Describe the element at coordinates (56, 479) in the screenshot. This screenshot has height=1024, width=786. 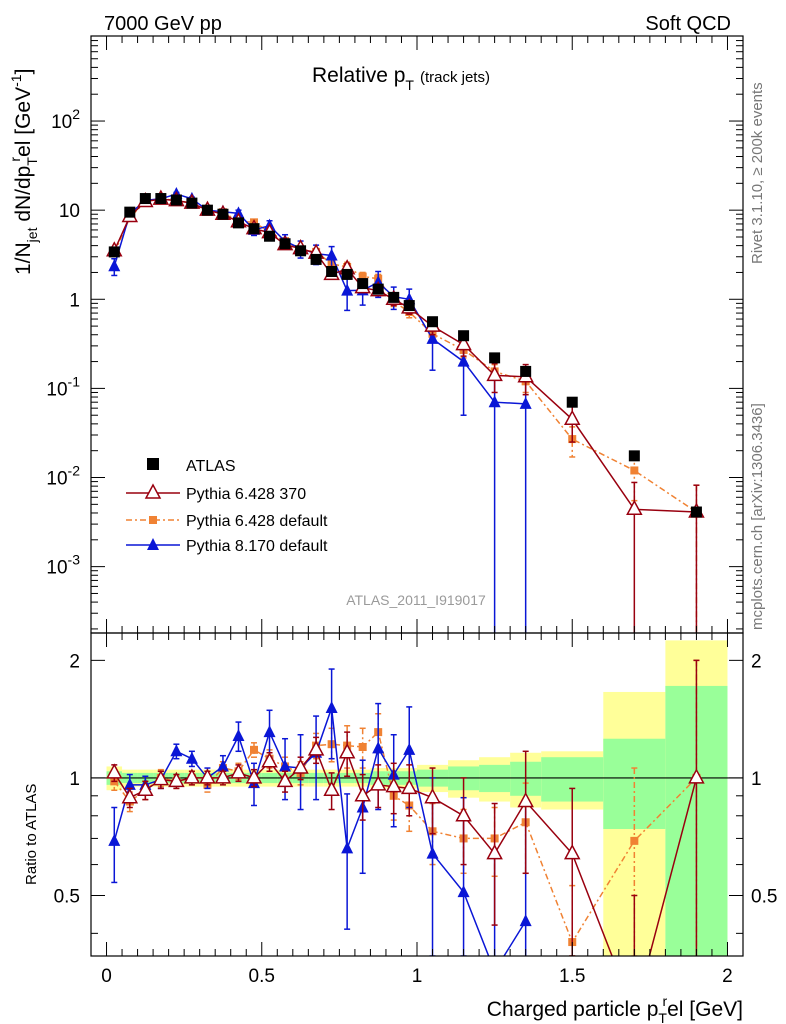
I see `y-tick-base-1: 10` at that location.